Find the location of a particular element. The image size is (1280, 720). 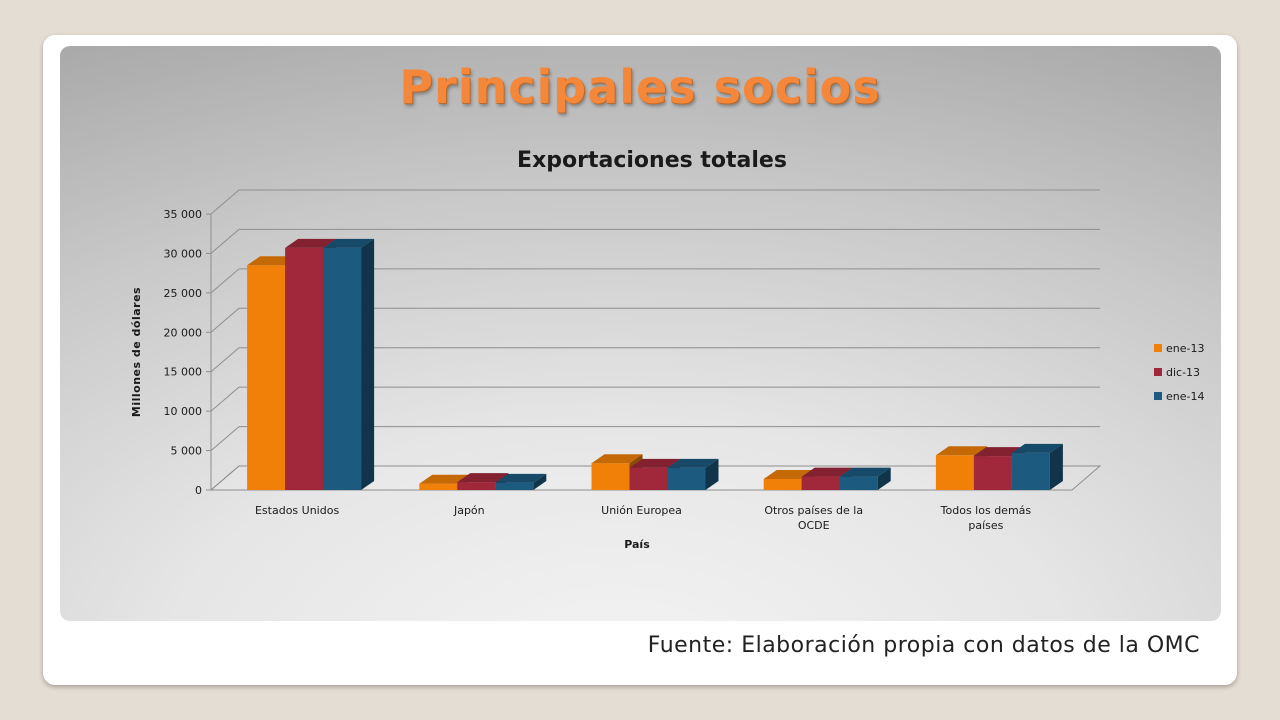

x-tick-label: Unión Europea is located at coordinates (641, 510).